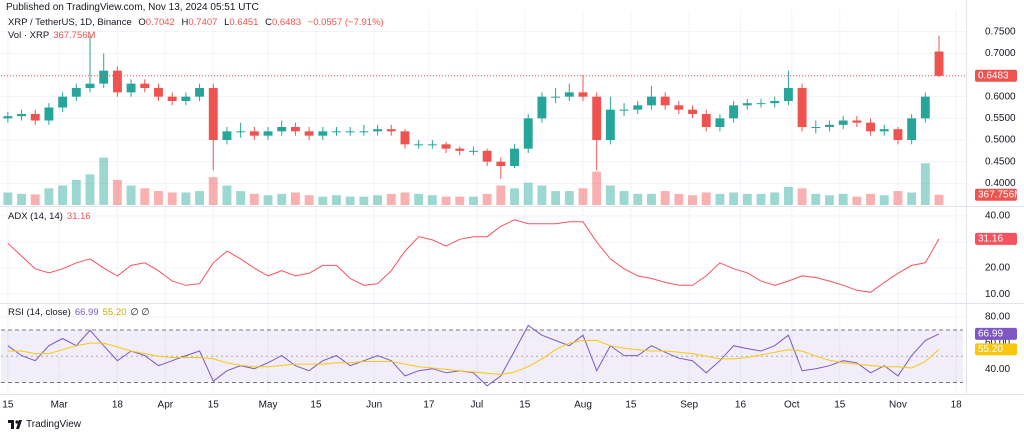  What do you see at coordinates (345, 22) in the screenshot?
I see `change: −0.0557 (−7.91%)` at bounding box center [345, 22].